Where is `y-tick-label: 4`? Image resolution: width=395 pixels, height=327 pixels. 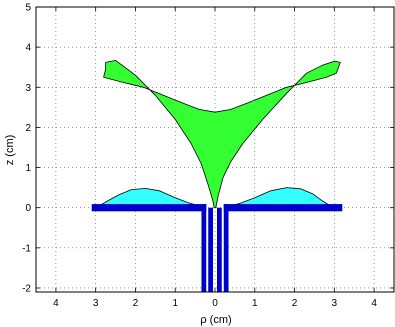
y-tick-label: 4 is located at coordinates (28, 48).